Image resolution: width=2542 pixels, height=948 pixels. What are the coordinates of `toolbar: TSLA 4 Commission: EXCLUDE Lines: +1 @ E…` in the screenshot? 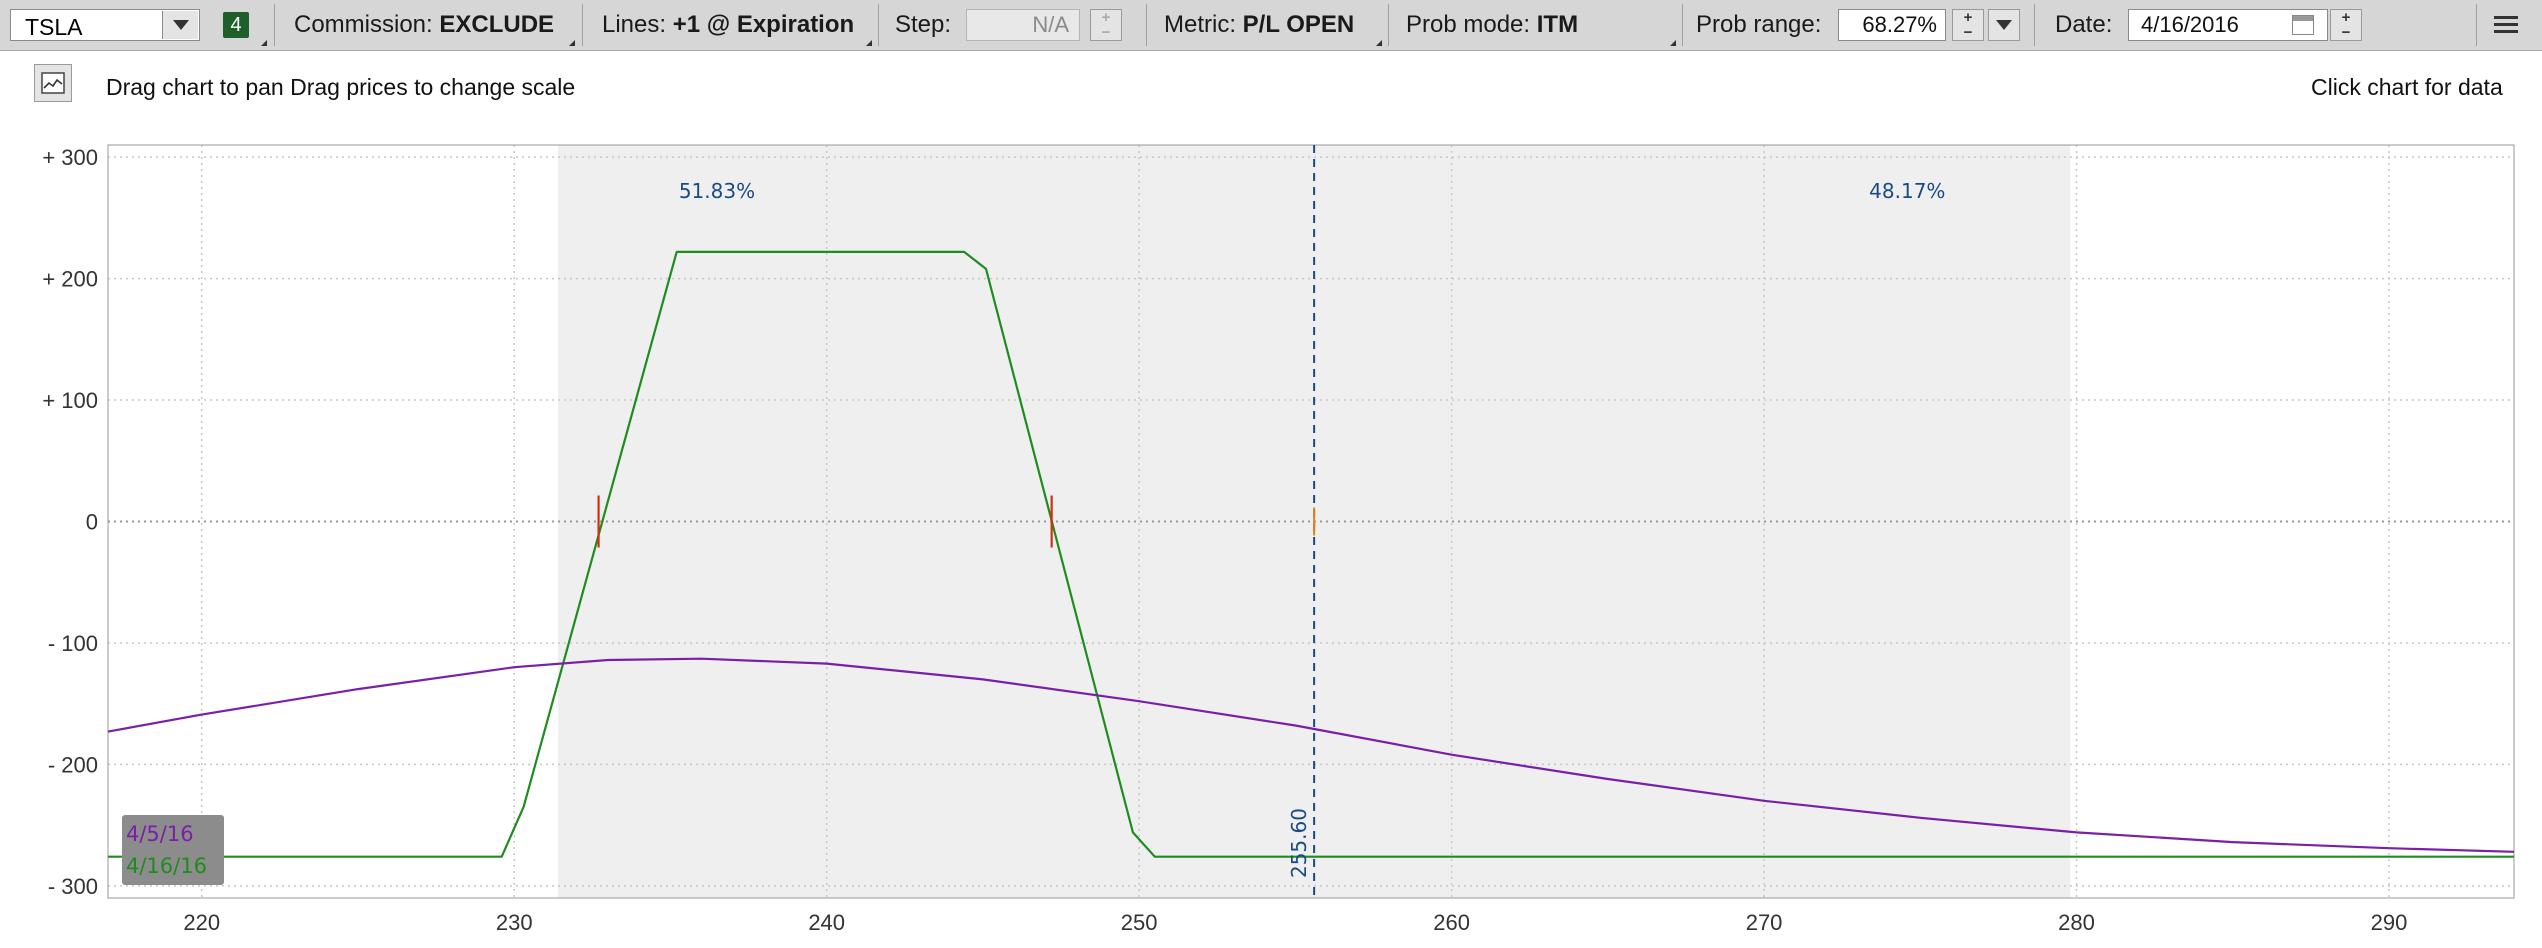 It's located at (1271, 25).